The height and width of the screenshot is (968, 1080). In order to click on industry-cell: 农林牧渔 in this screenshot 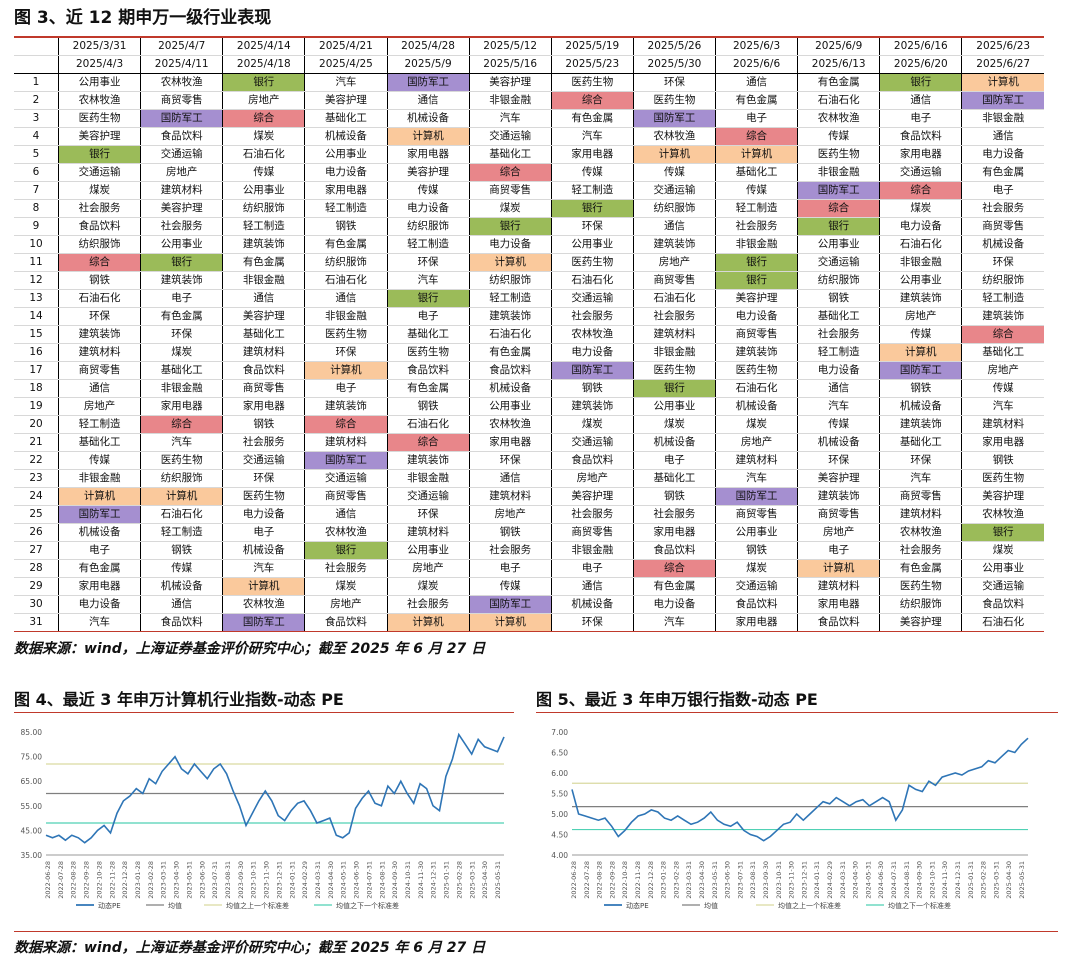, I will do `click(920, 532)`.